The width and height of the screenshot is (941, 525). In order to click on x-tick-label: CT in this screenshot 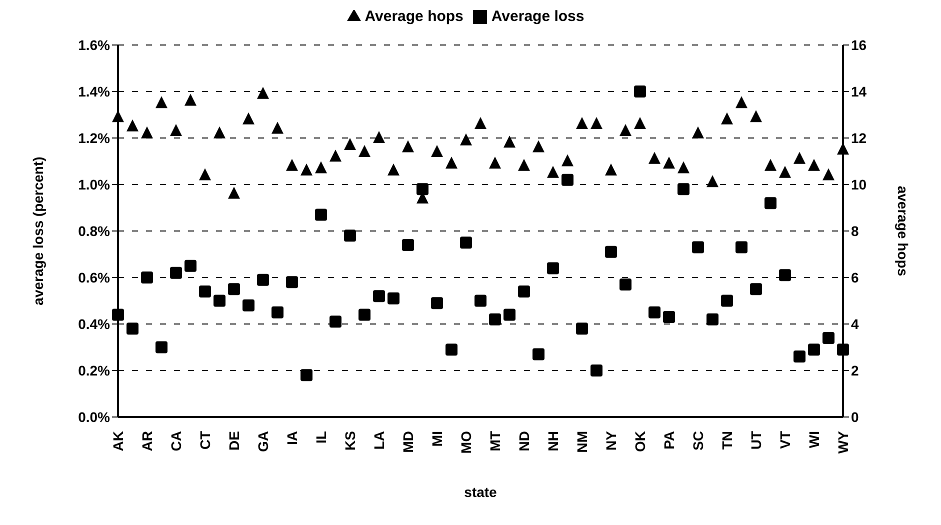, I will do `click(205, 440)`.